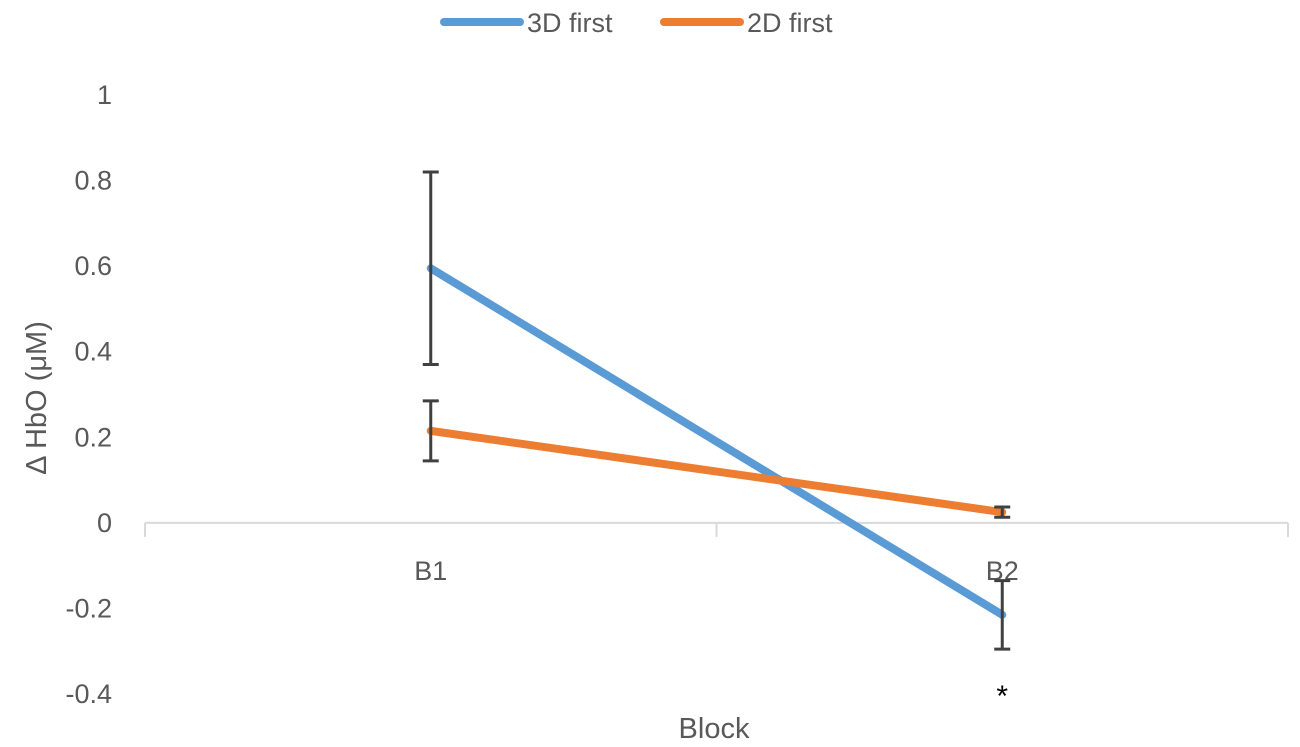  What do you see at coordinates (714, 729) in the screenshot?
I see `x-axis-title: Block` at bounding box center [714, 729].